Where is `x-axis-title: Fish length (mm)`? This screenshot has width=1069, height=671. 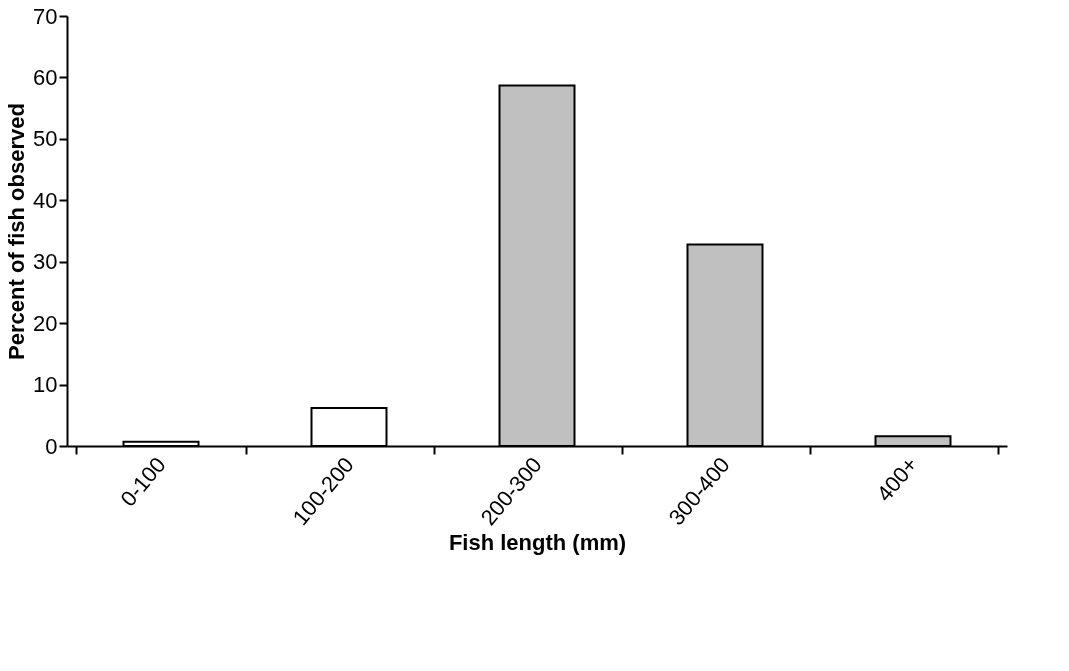
x-axis-title: Fish length (mm) is located at coordinates (537, 543).